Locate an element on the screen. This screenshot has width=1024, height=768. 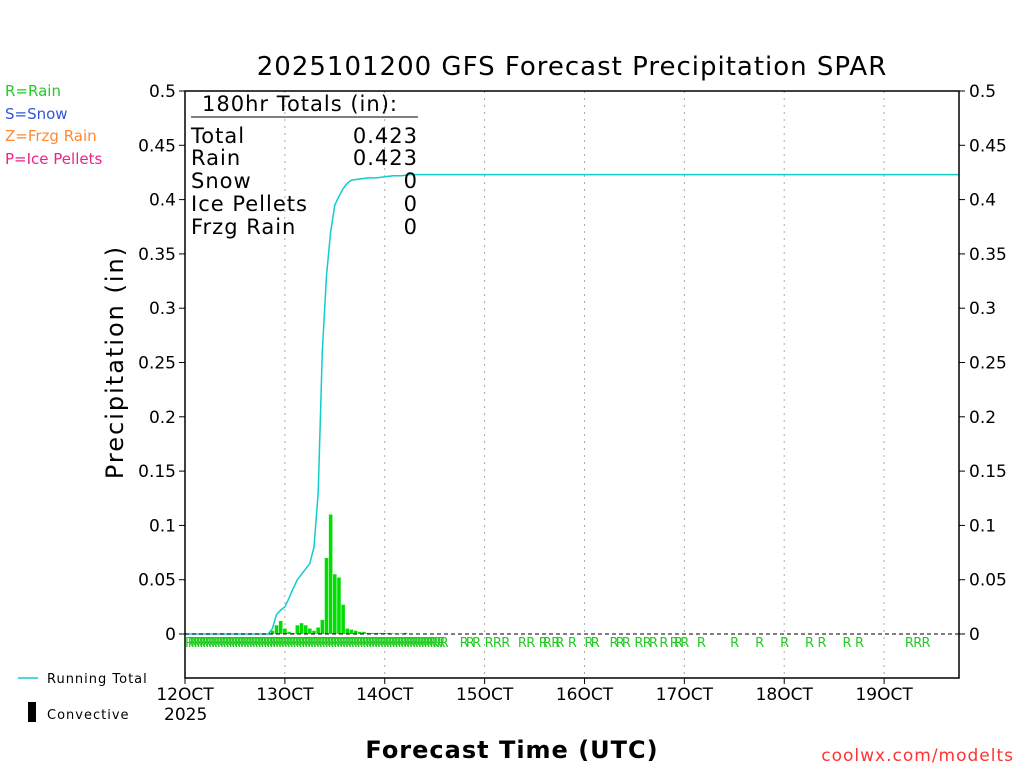
y-tick-label-left: 0.25 is located at coordinates (157, 364).